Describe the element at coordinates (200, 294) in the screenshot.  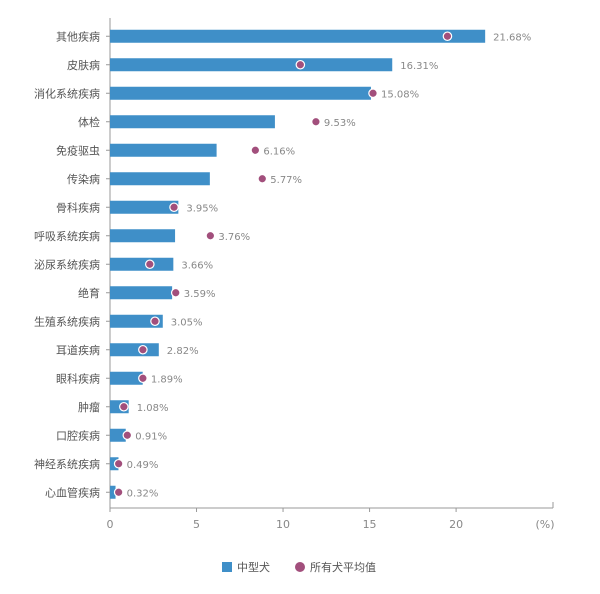
I see `value-label: 3.59%` at that location.